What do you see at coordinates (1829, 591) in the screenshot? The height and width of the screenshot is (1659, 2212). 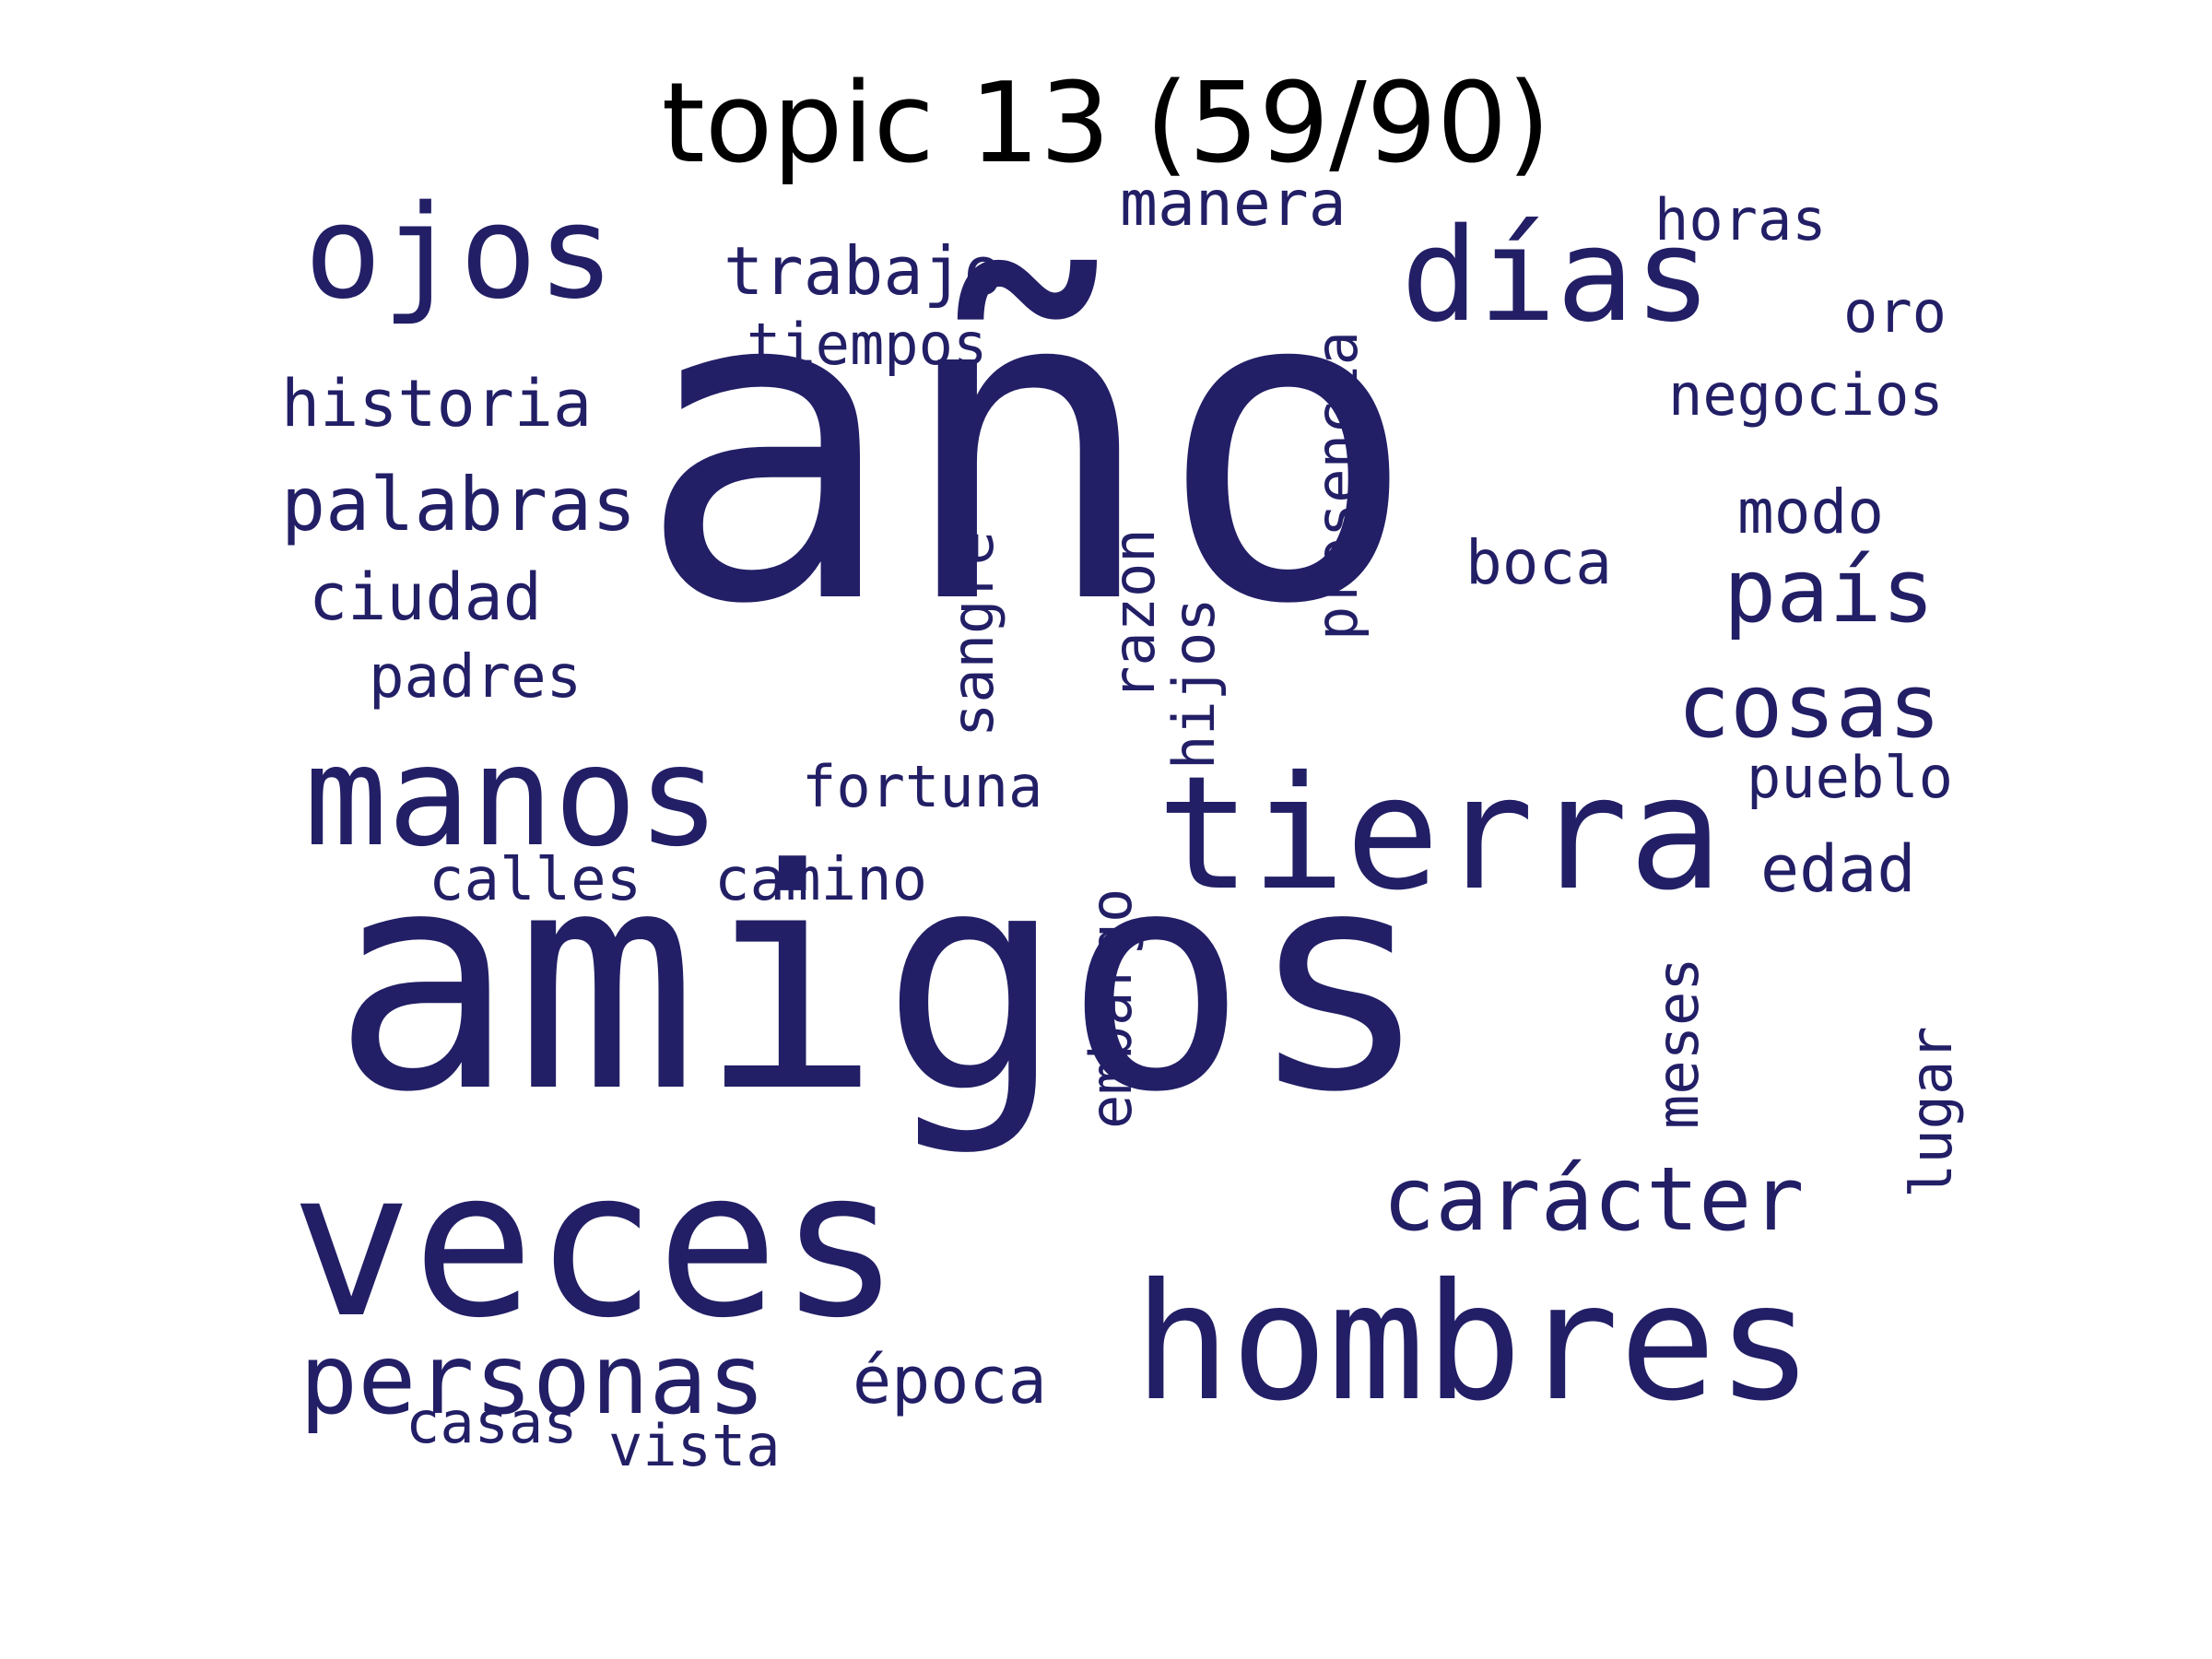 I see `word-país: país` at bounding box center [1829, 591].